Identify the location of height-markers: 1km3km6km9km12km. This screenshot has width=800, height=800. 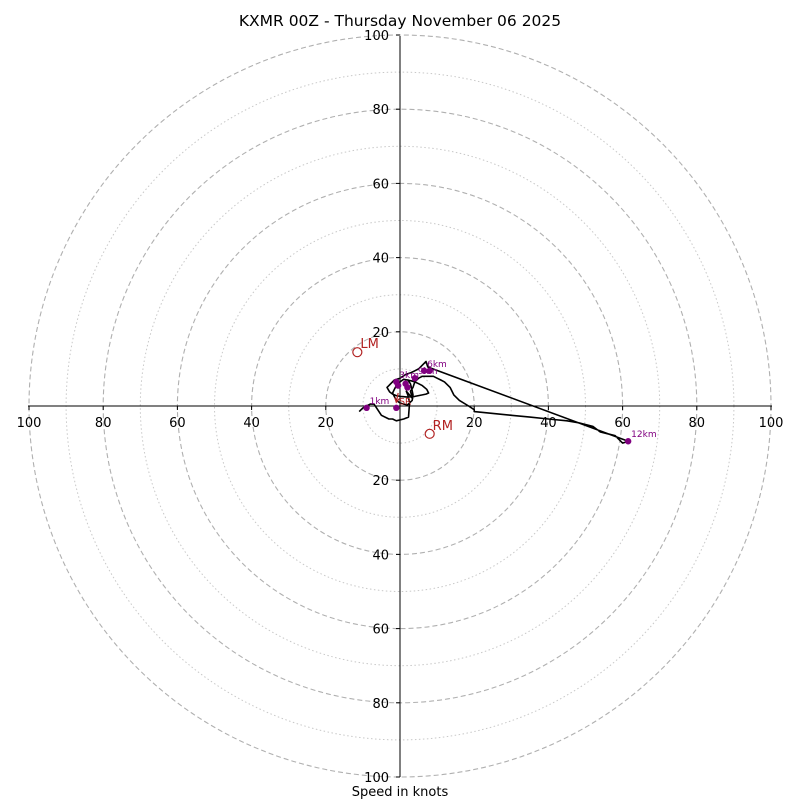
(510, 402).